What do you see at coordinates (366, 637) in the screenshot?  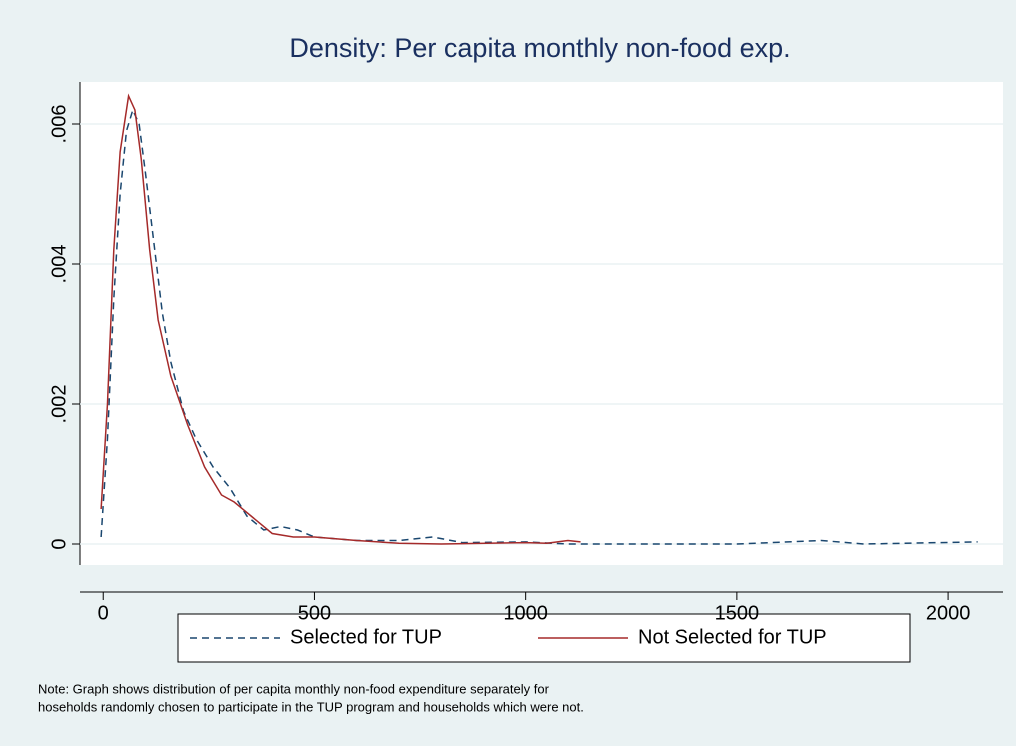 I see `legend-label: Selected for TUP` at bounding box center [366, 637].